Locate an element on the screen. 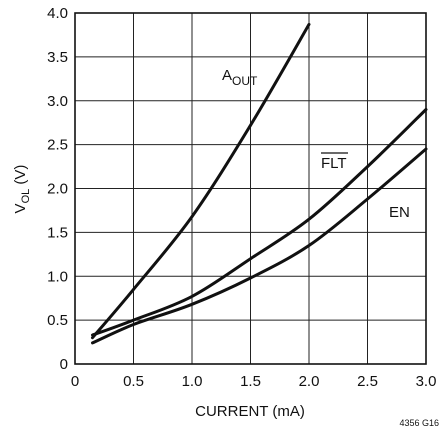 The image size is (441, 434). x-tick-label: 0 is located at coordinates (75, 381).